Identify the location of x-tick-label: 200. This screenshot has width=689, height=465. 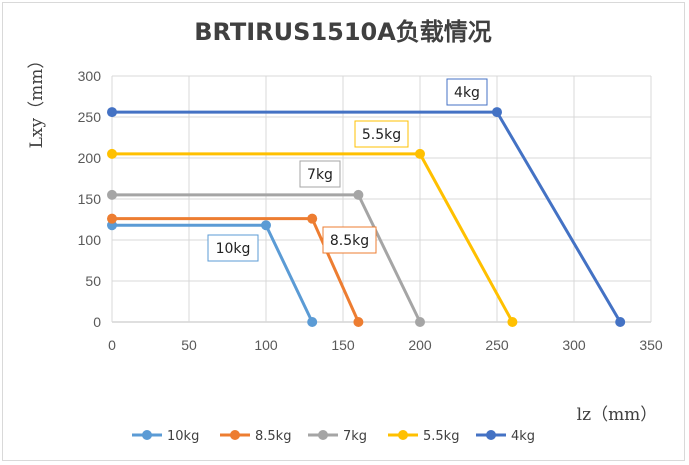
(420, 345).